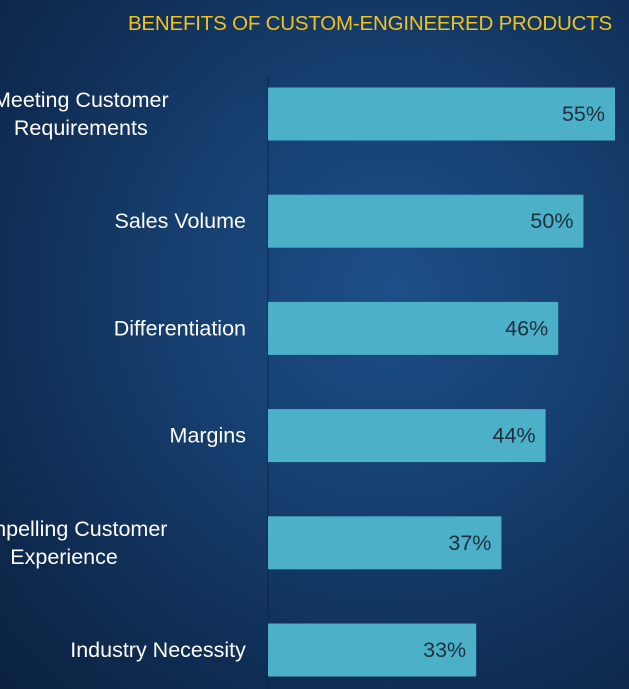 This screenshot has height=689, width=629. Describe the element at coordinates (64, 557) in the screenshot. I see `category-label-line: Experience` at that location.